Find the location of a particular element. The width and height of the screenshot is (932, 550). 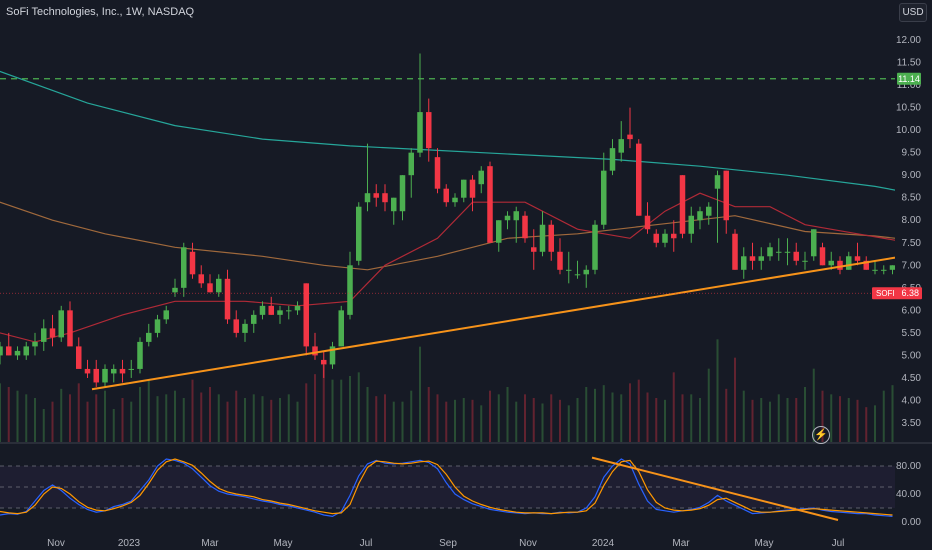

currency-button: USD is located at coordinates (913, 12).